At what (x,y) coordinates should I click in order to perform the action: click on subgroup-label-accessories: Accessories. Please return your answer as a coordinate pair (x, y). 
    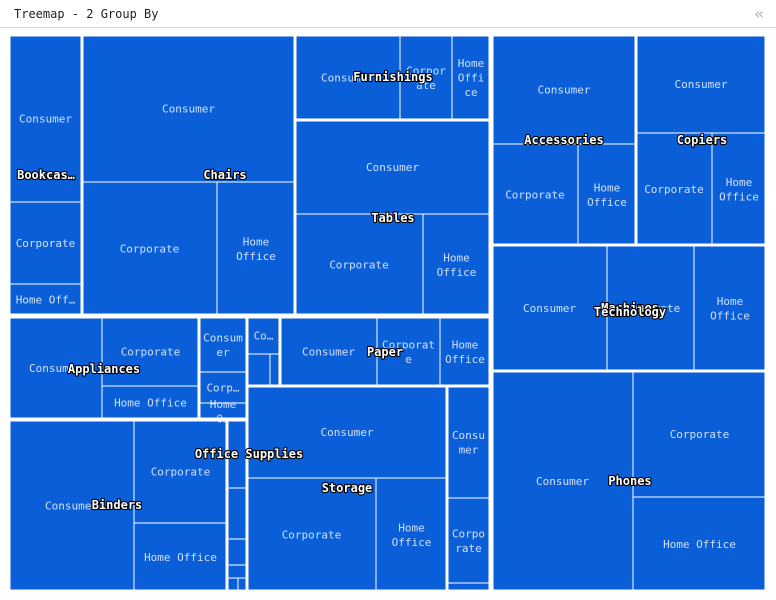
    Looking at the image, I should click on (563, 140).